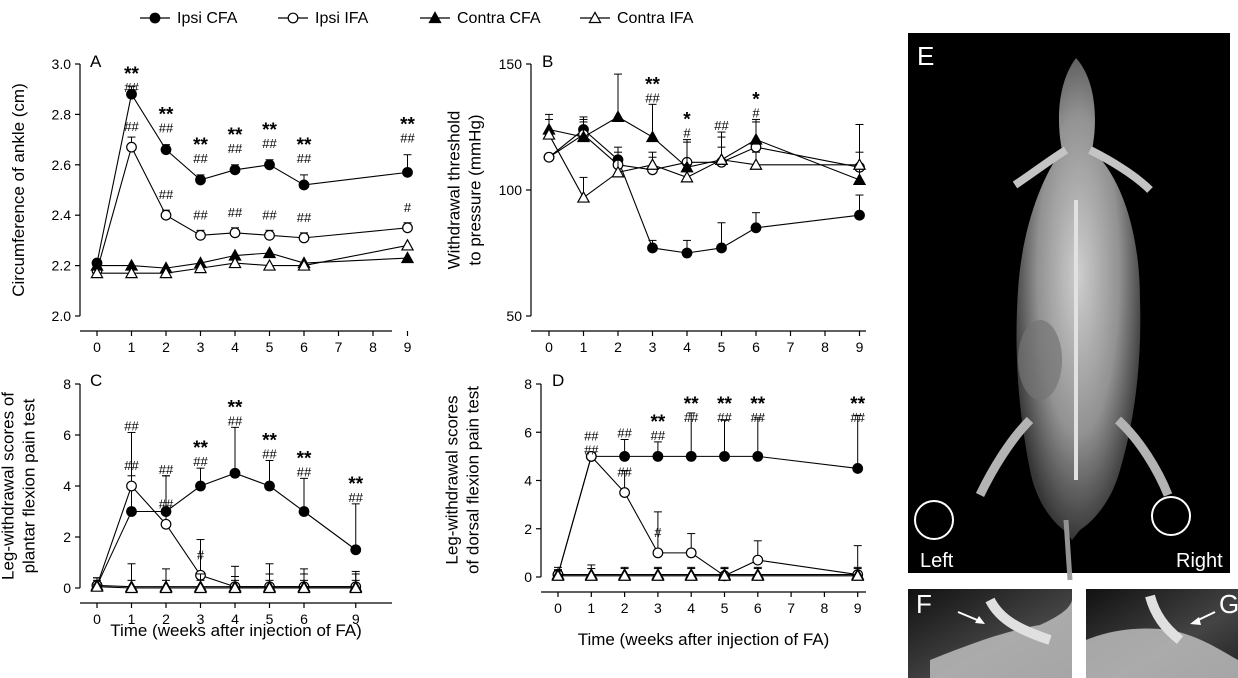 This screenshot has height=678, width=1238. What do you see at coordinates (924, 604) in the screenshot?
I see `inset-f-label: F` at bounding box center [924, 604].